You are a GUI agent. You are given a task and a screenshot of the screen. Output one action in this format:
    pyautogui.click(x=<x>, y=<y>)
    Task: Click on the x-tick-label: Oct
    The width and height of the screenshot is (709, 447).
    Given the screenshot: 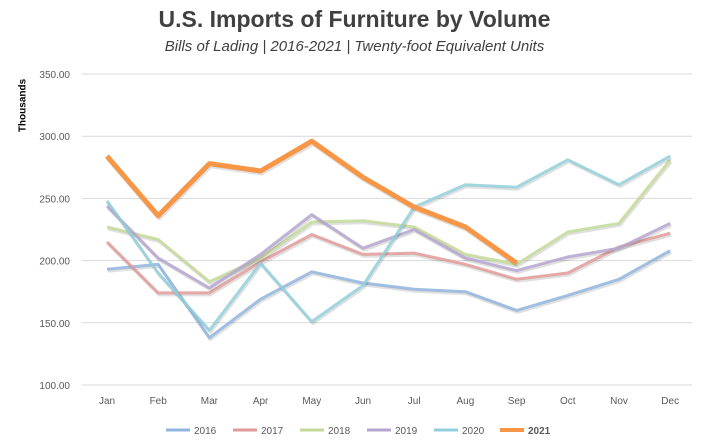 What is the action you would take?
    pyautogui.click(x=568, y=401)
    